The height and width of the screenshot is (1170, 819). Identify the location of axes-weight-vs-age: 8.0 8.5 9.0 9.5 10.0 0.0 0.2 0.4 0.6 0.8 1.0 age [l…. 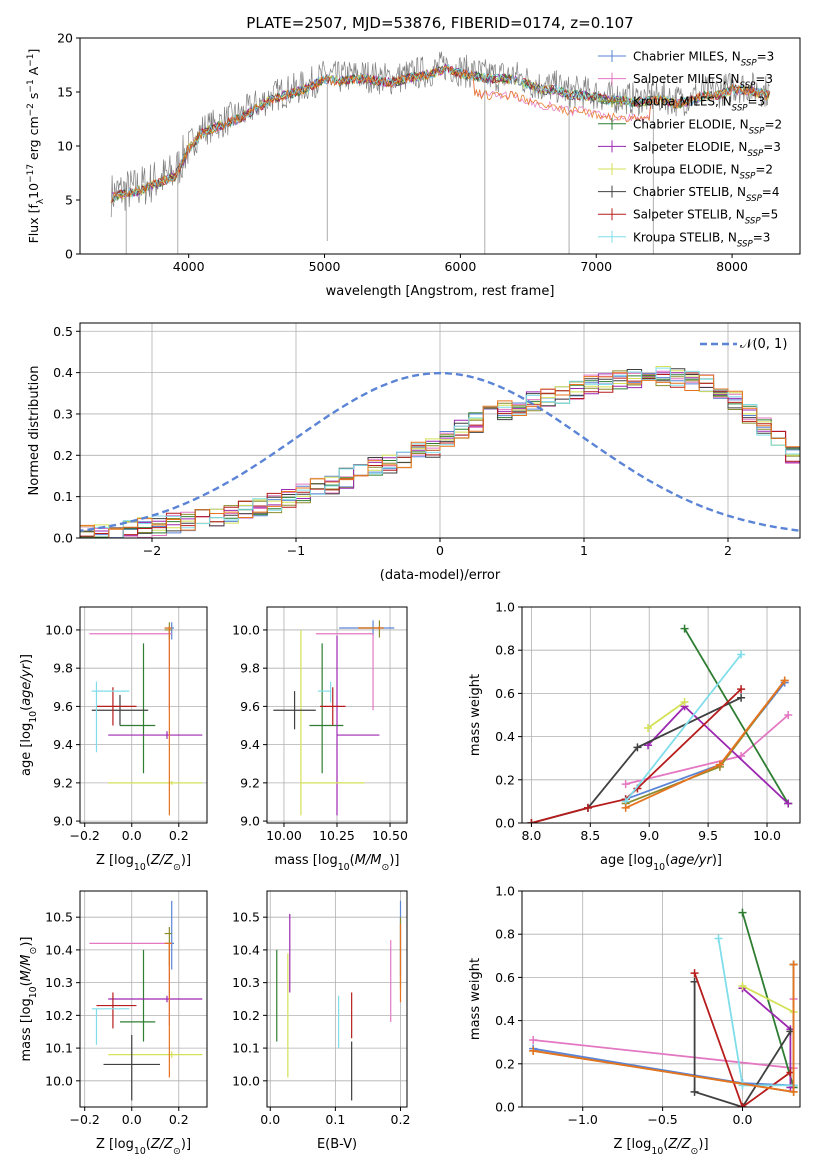
(634, 736).